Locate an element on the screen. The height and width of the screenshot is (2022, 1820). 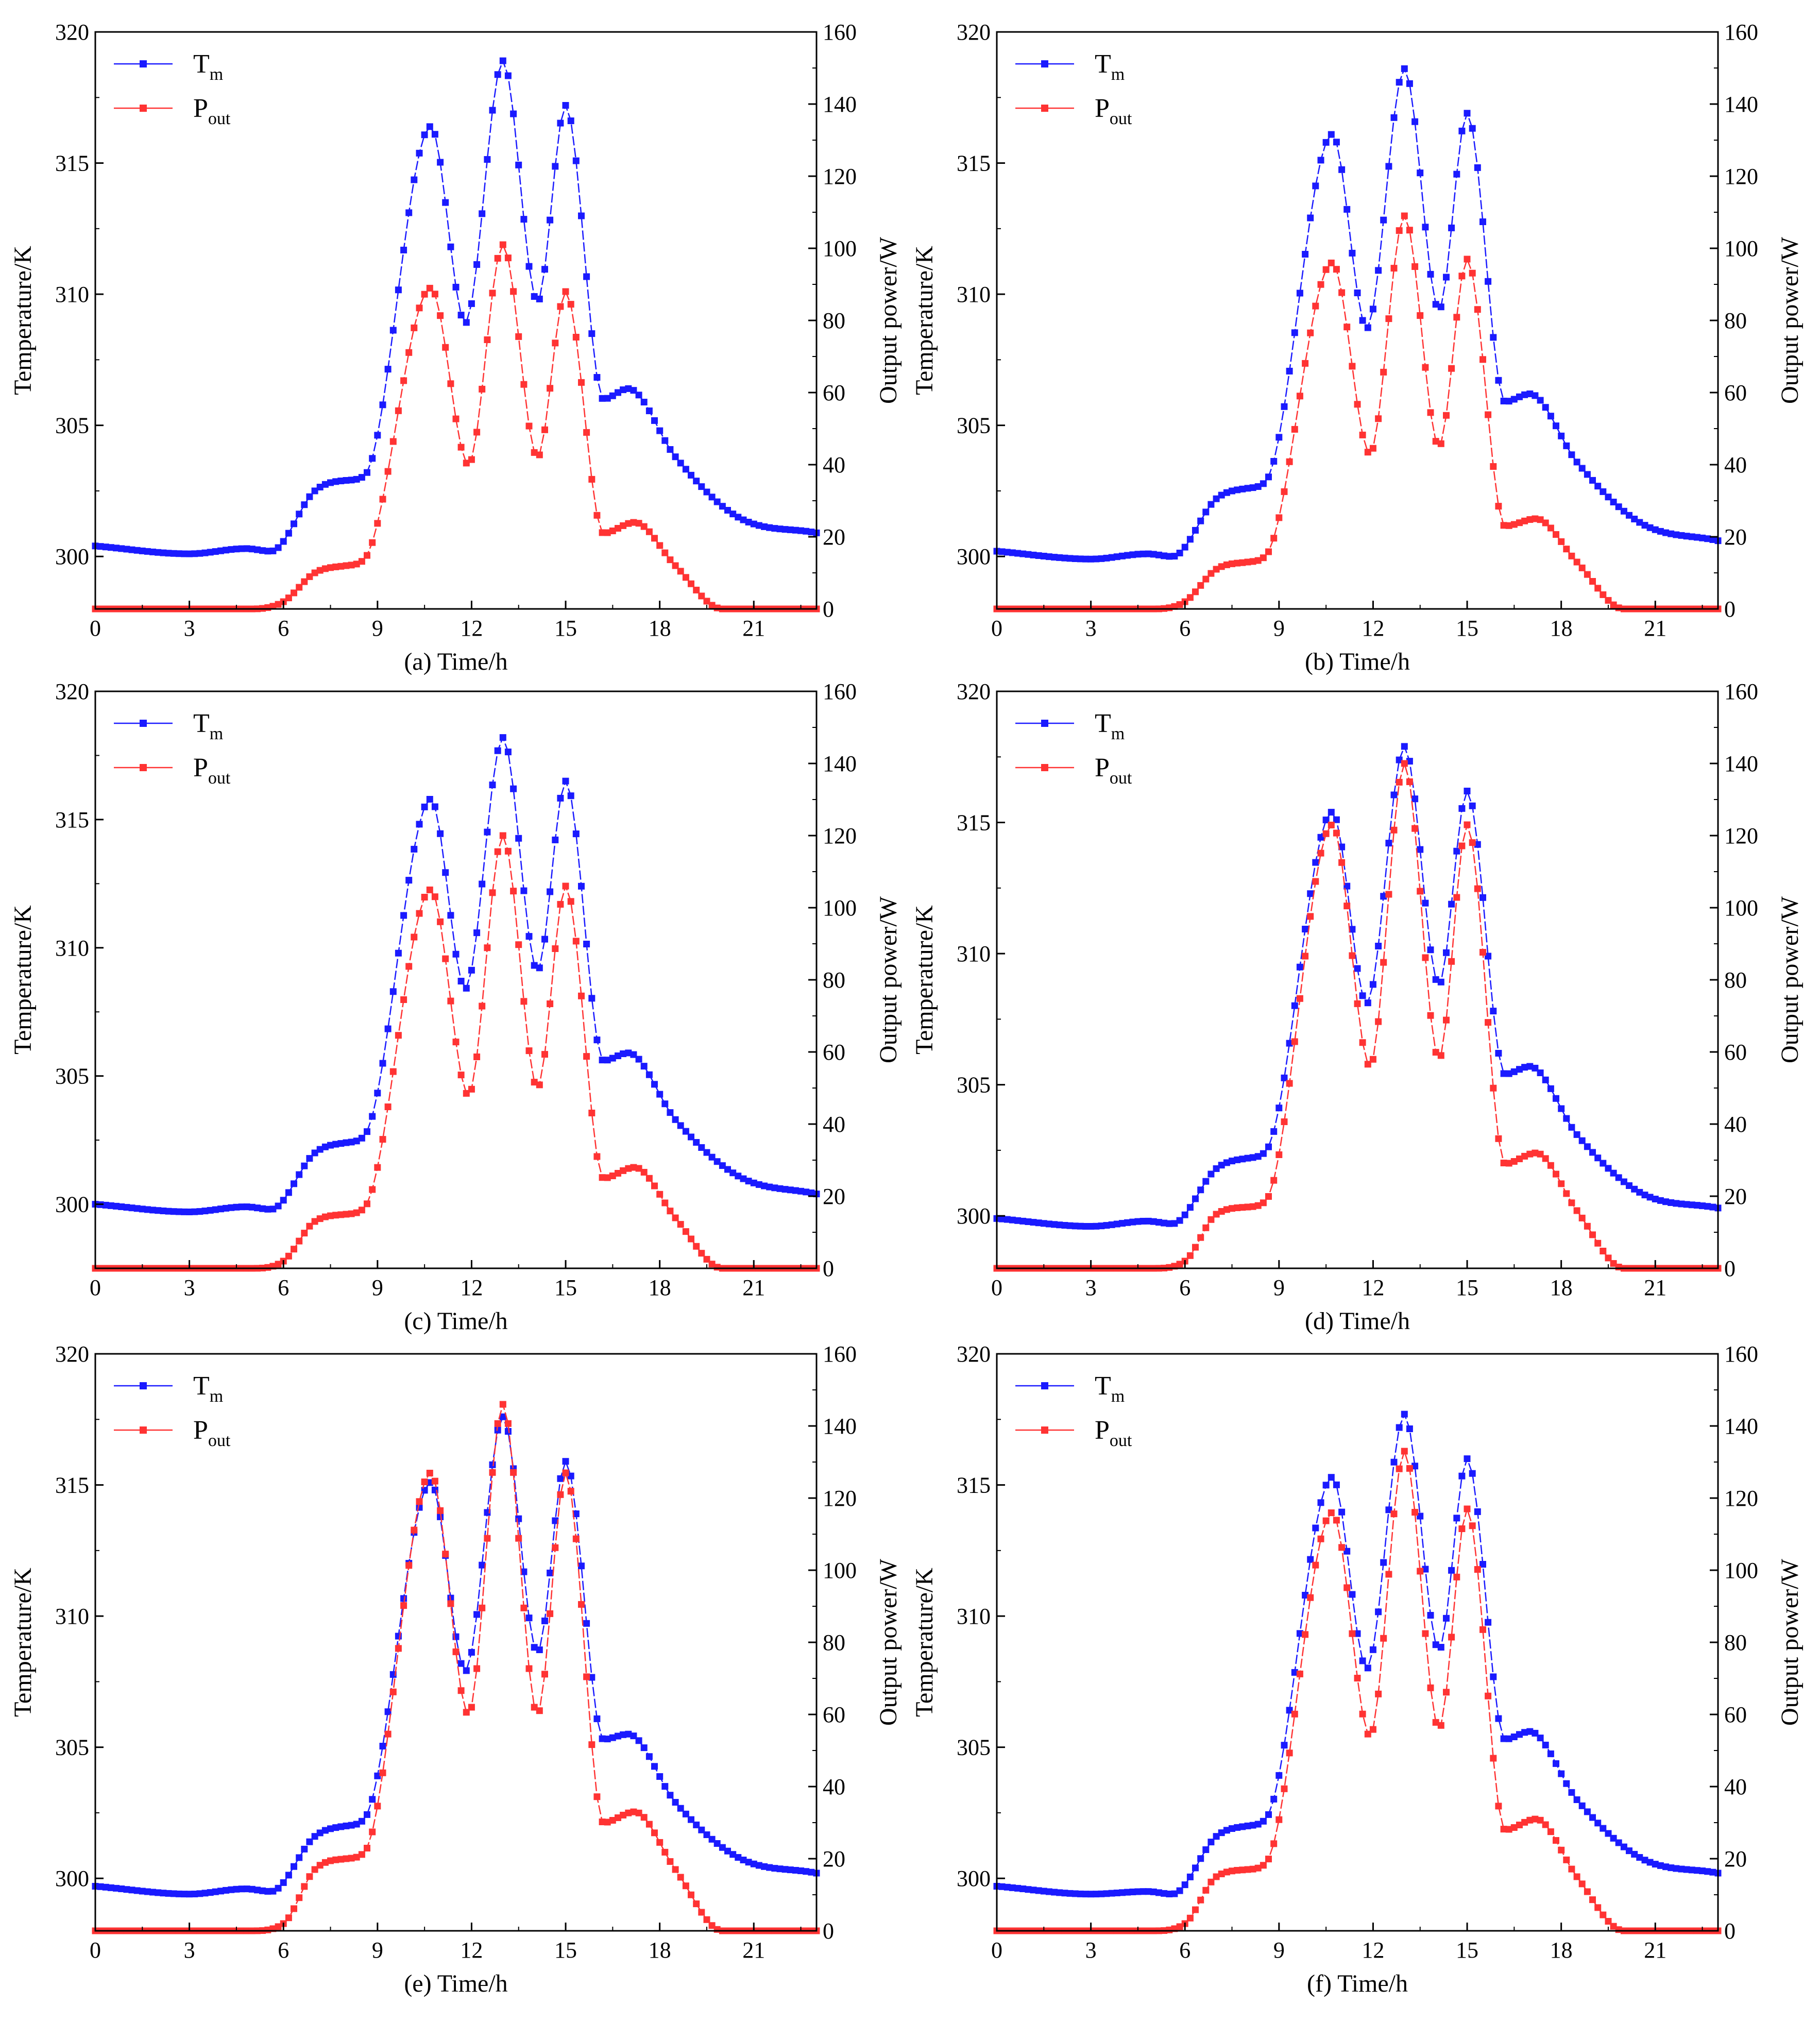
x-tick-label: 15 is located at coordinates (565, 1288).